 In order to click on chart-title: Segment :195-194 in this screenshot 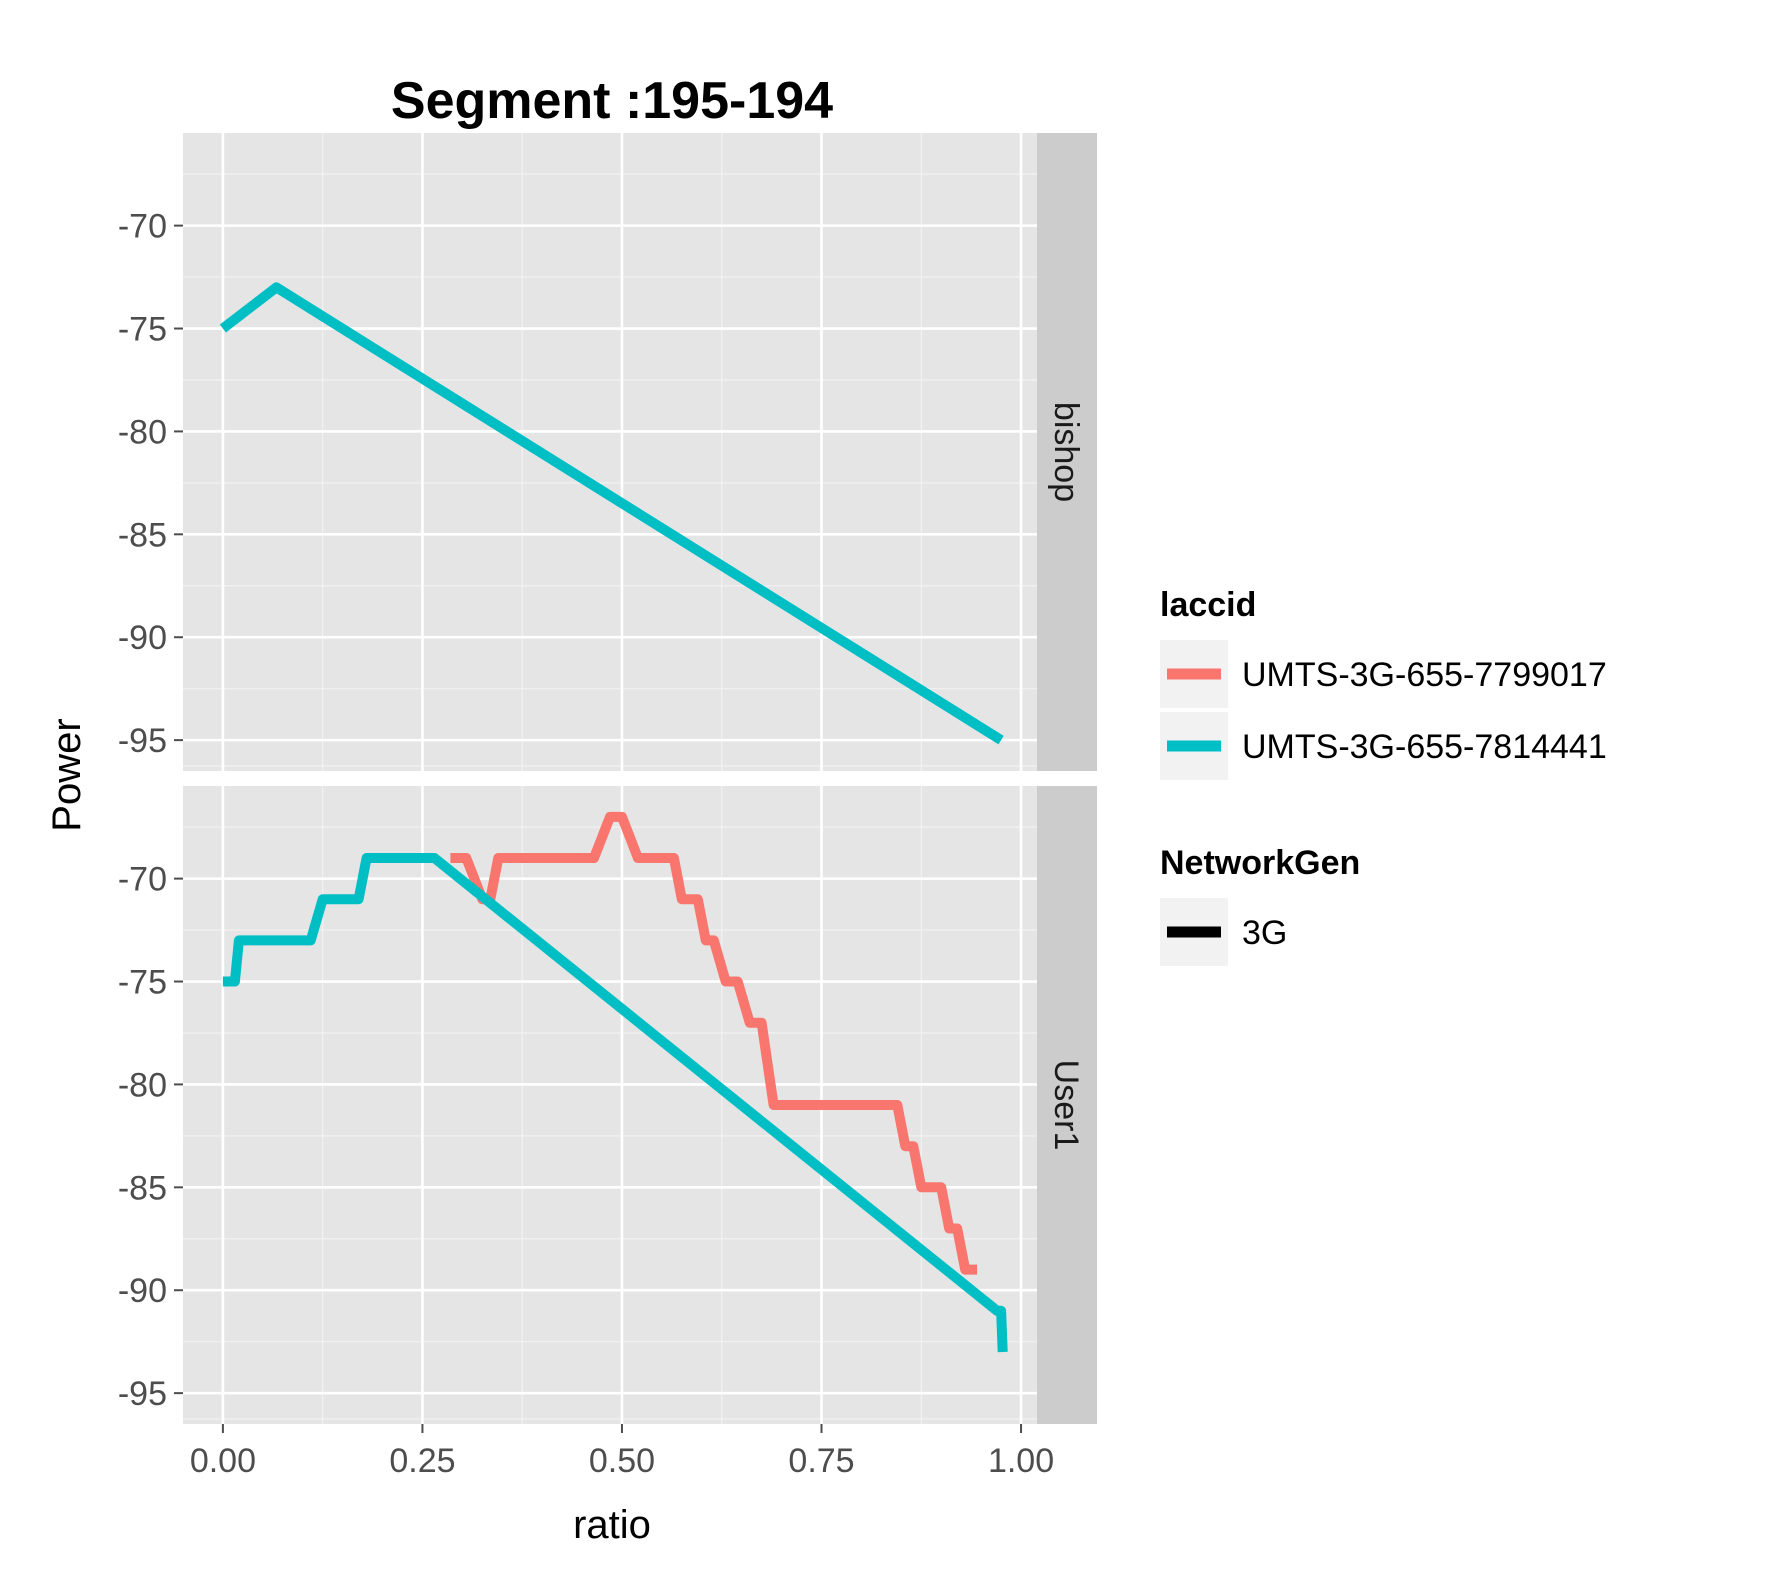, I will do `click(612, 101)`.